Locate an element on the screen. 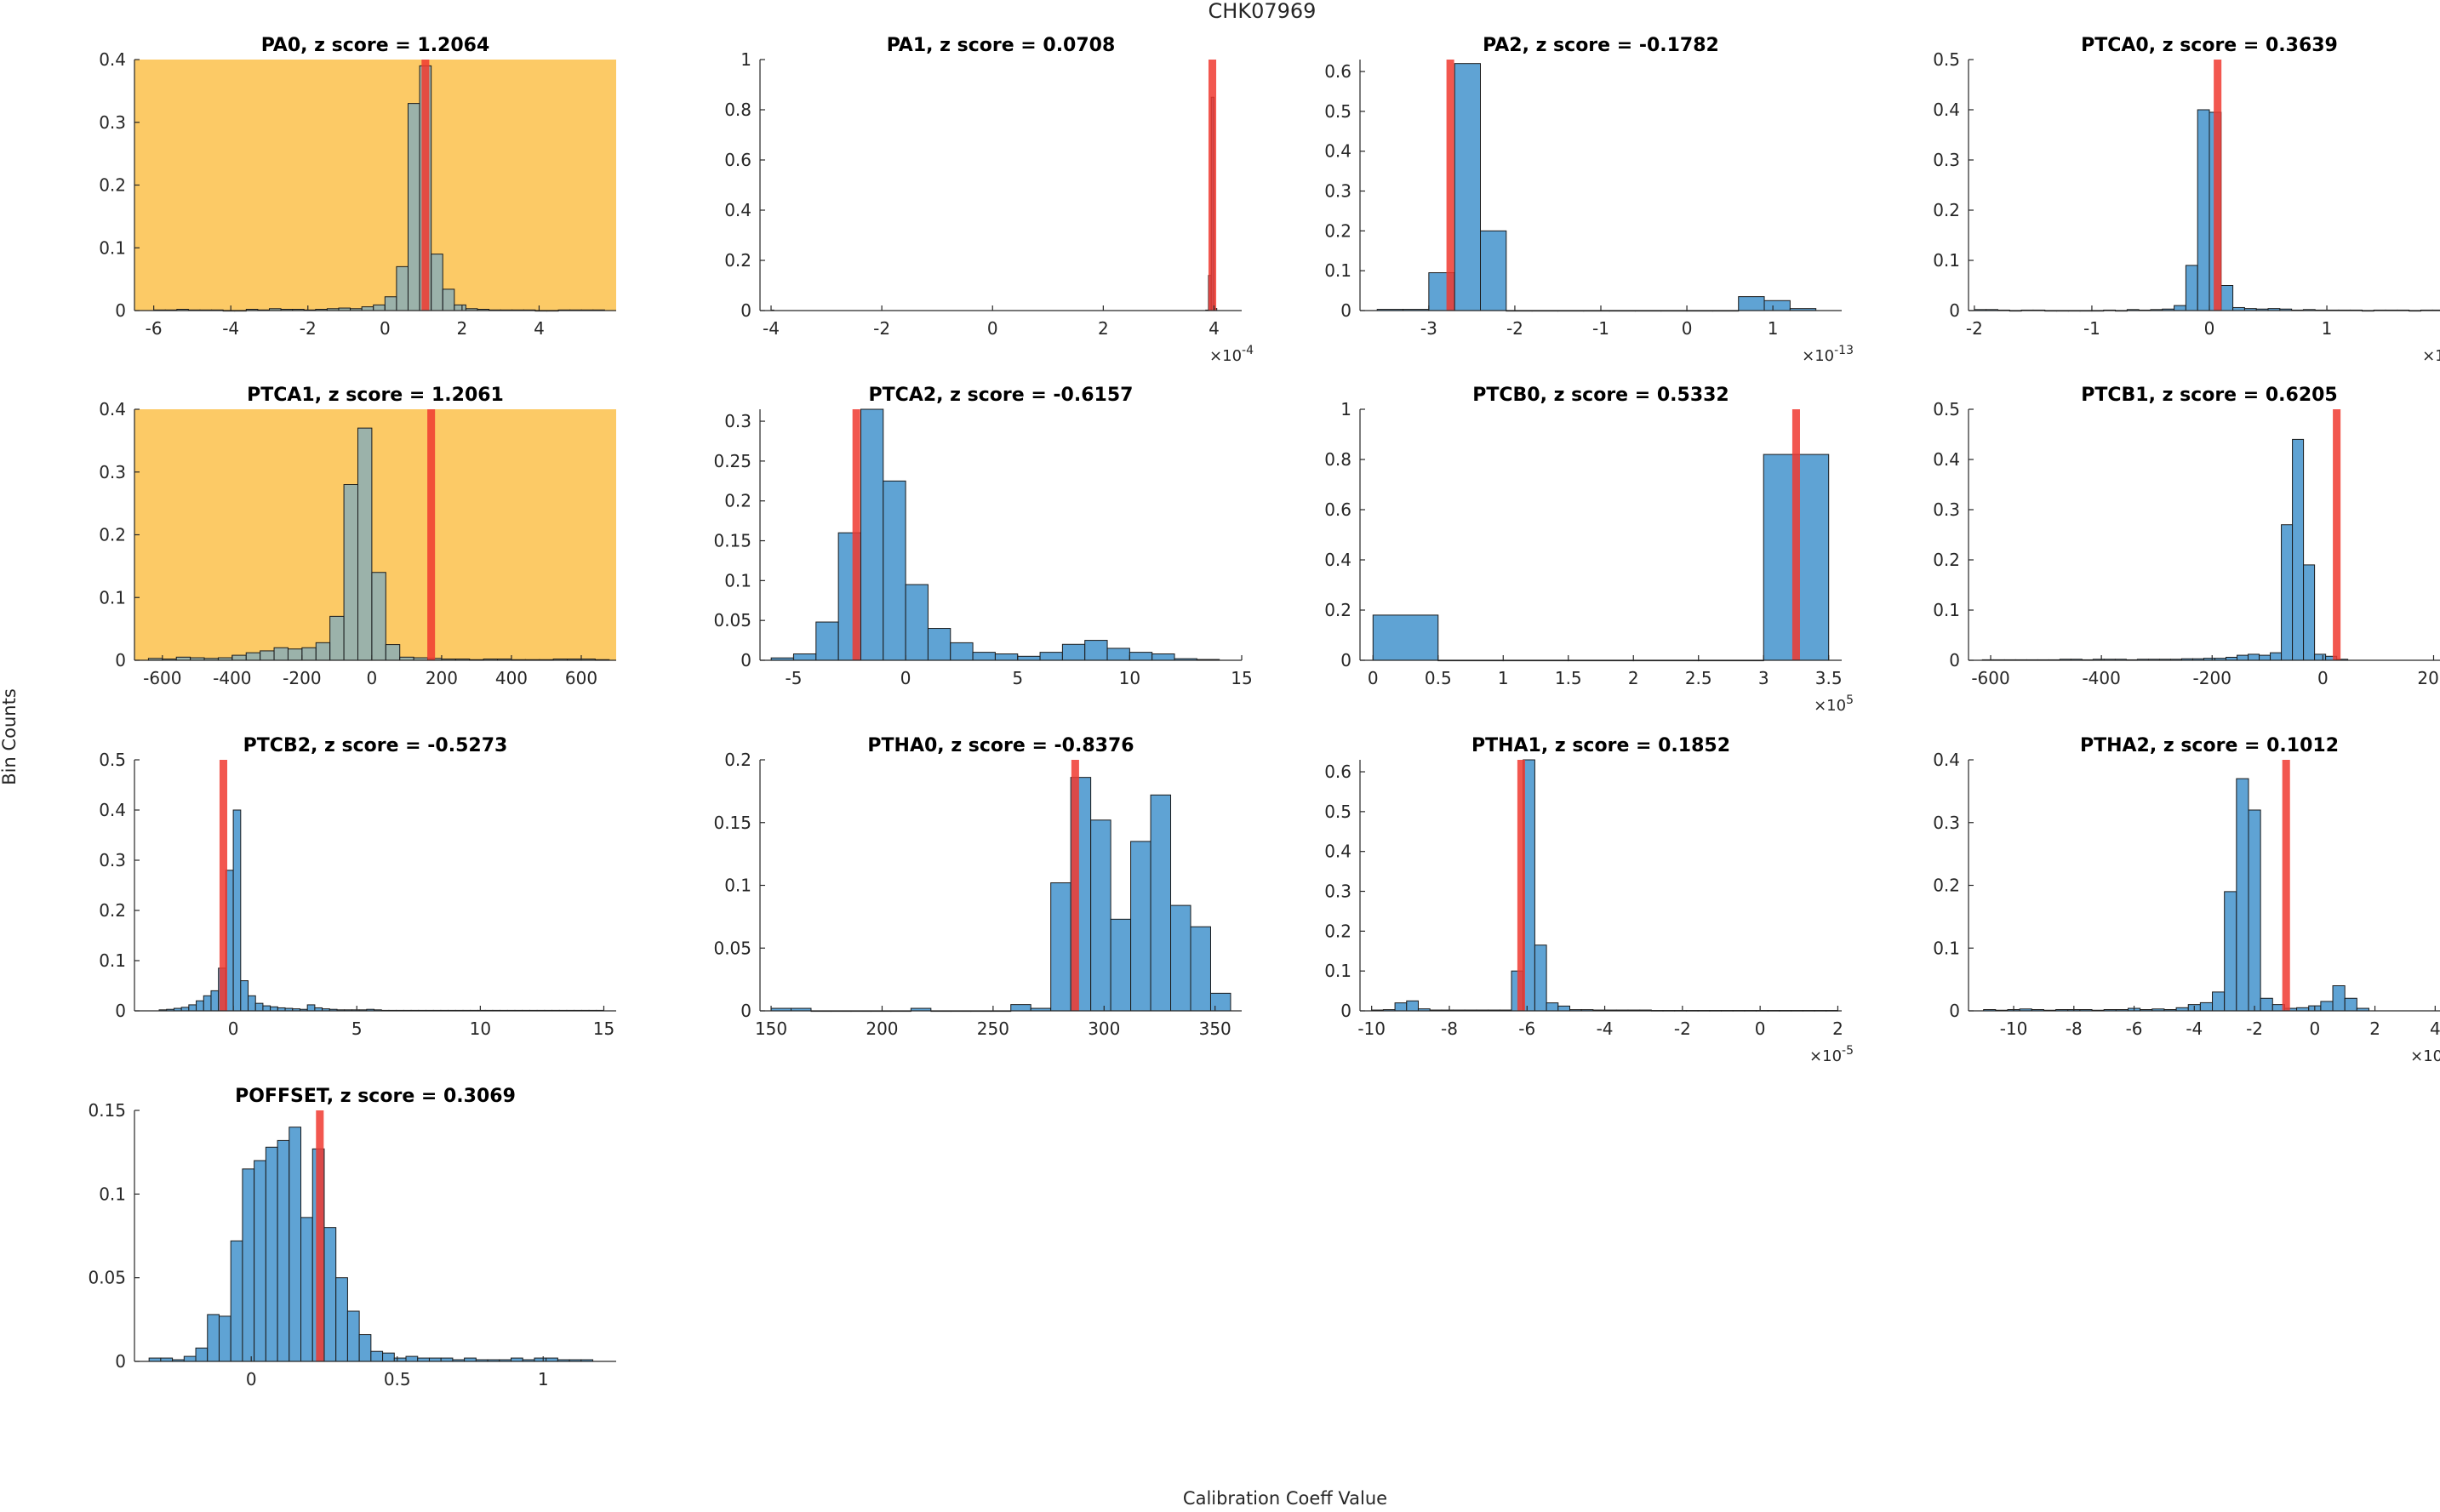 The image size is (2440, 1512). x-tick-label: 15 is located at coordinates (1241, 678).